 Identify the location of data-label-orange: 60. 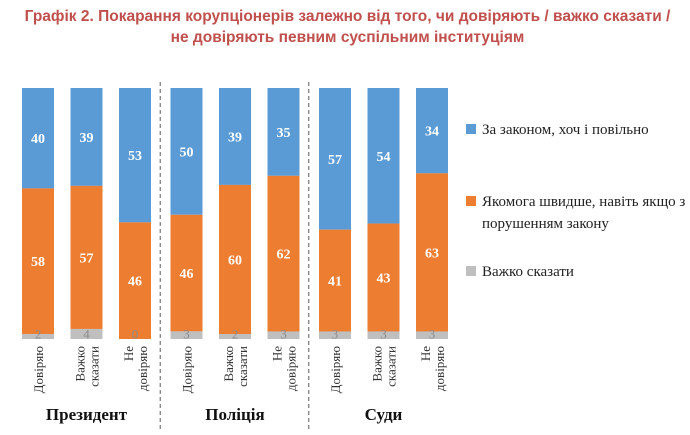
(235, 260).